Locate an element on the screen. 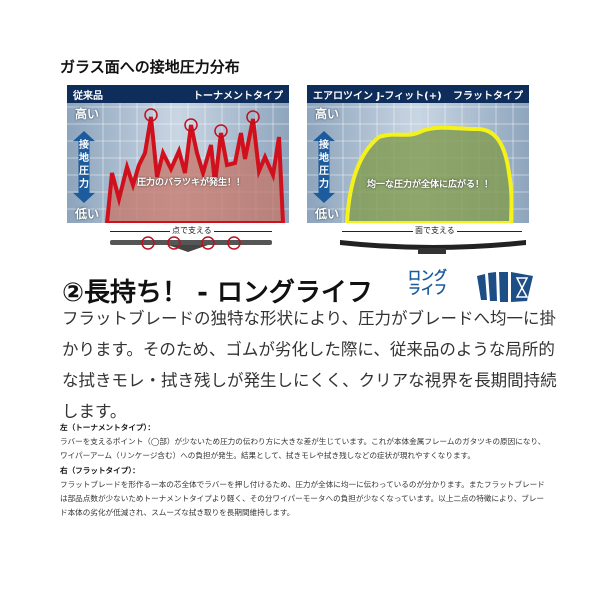 The height and width of the screenshot is (600, 600). long-life-text2: ライフ is located at coordinates (428, 290).